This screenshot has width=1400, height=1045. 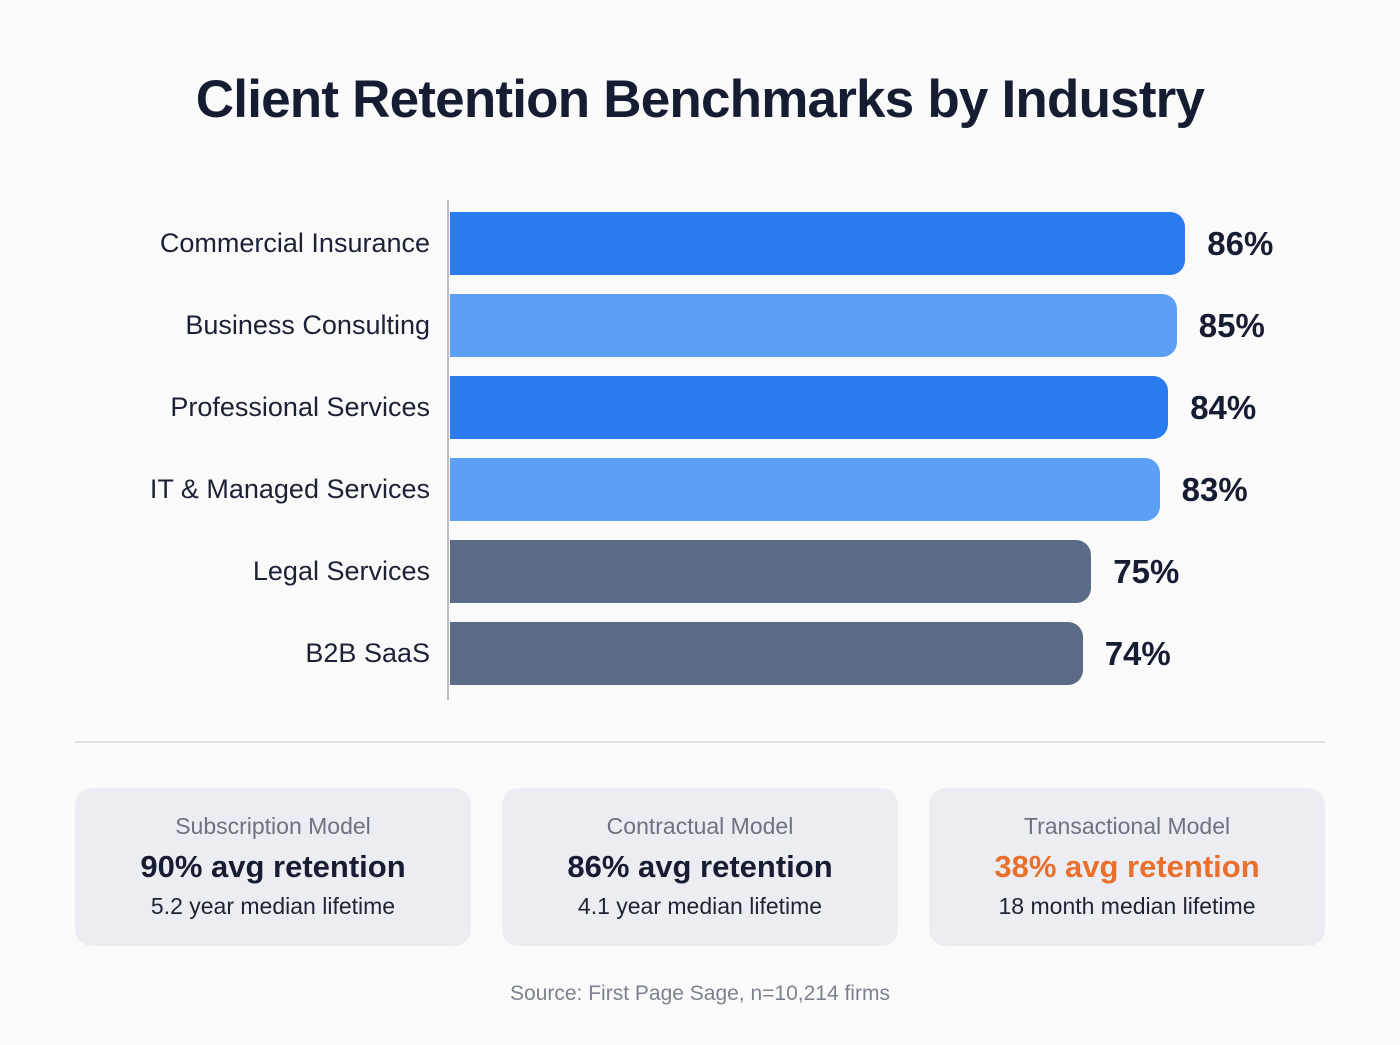 I want to click on bar-value-label: 85%, so click(x=1231, y=325).